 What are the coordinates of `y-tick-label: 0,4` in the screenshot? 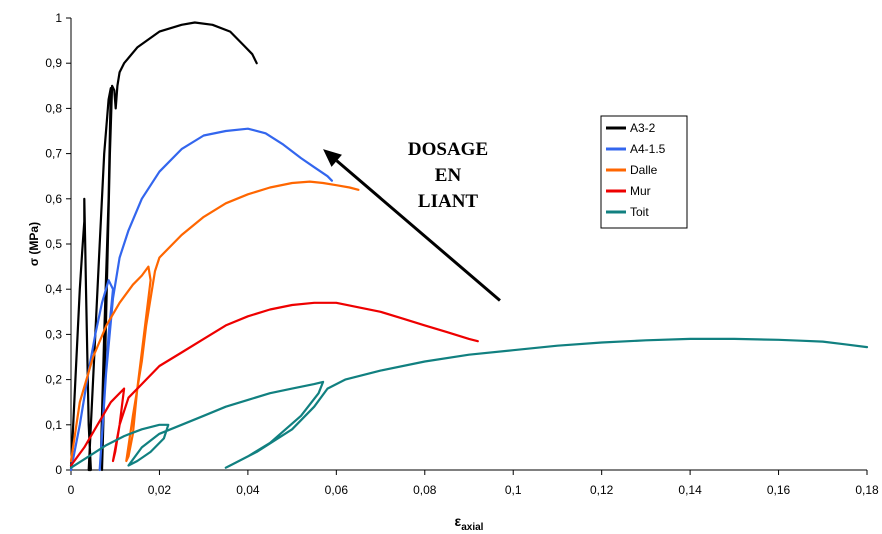 It's located at (53, 289).